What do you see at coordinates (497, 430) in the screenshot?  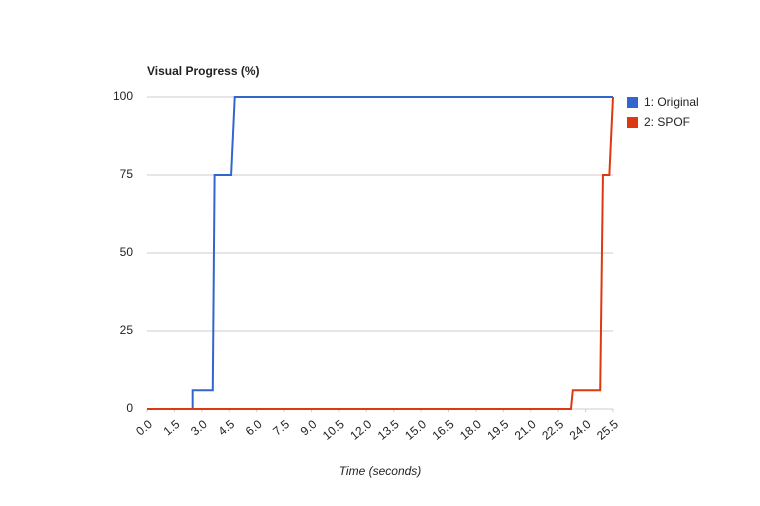 I see `x-tick-label: 19.5` at bounding box center [497, 430].